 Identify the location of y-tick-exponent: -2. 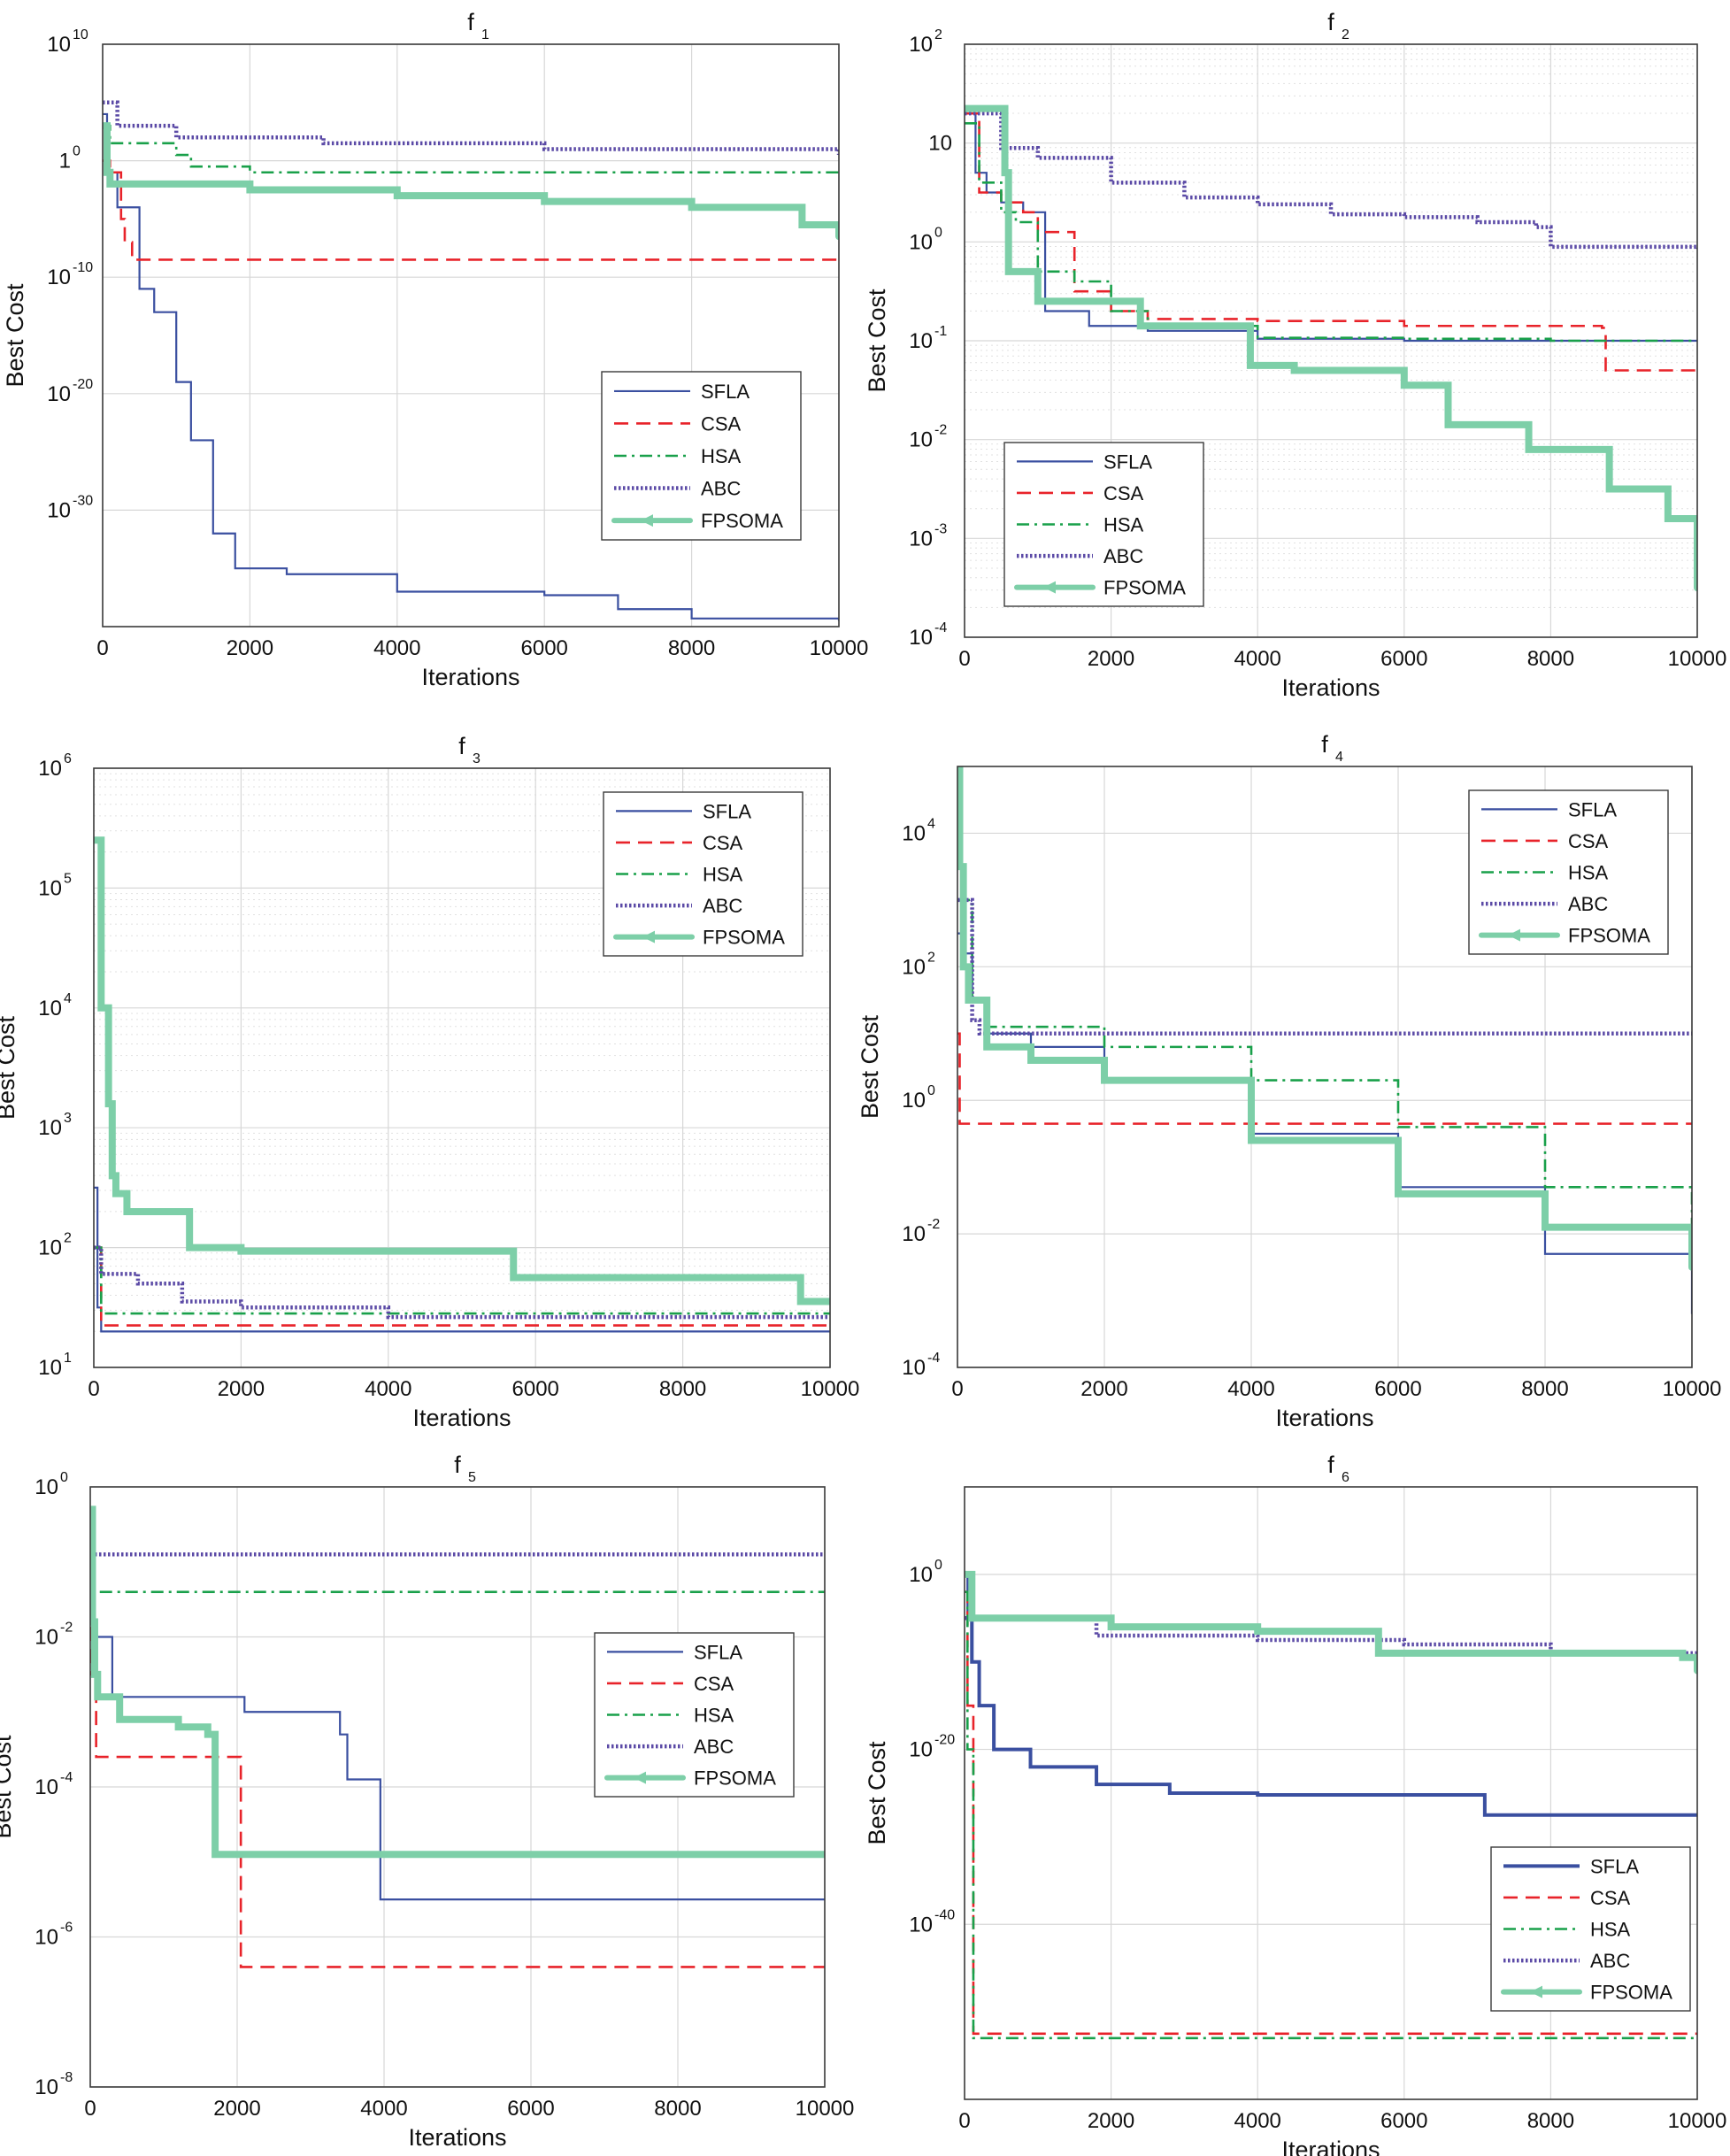
(933, 1225).